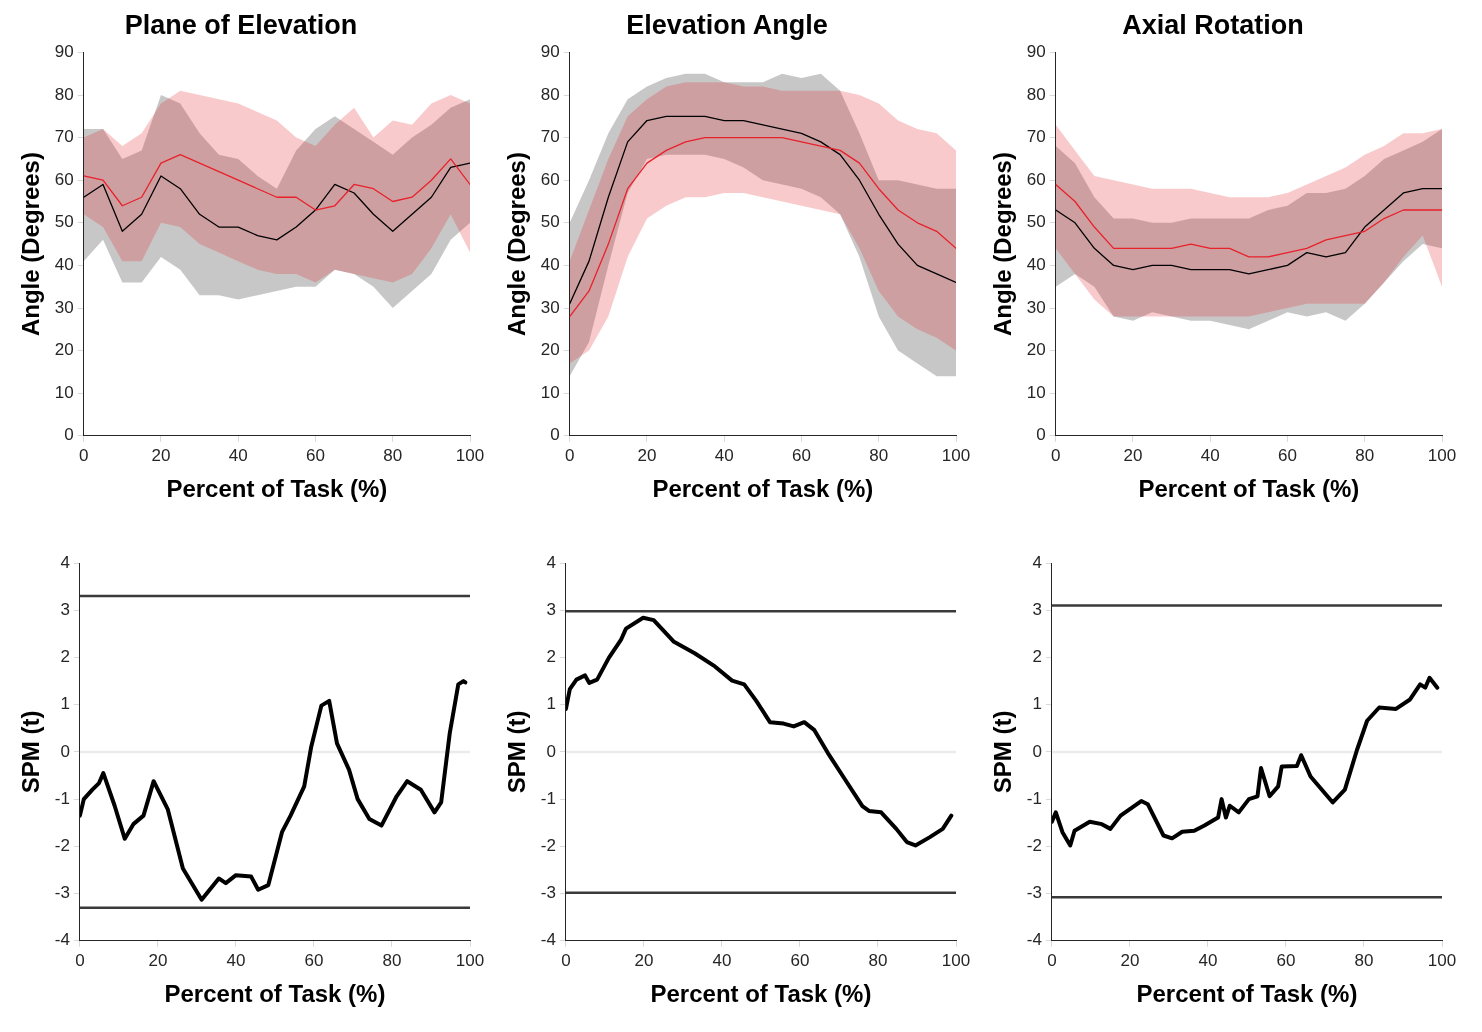  I want to click on chart-title: Plane of Elevation, so click(241, 24).